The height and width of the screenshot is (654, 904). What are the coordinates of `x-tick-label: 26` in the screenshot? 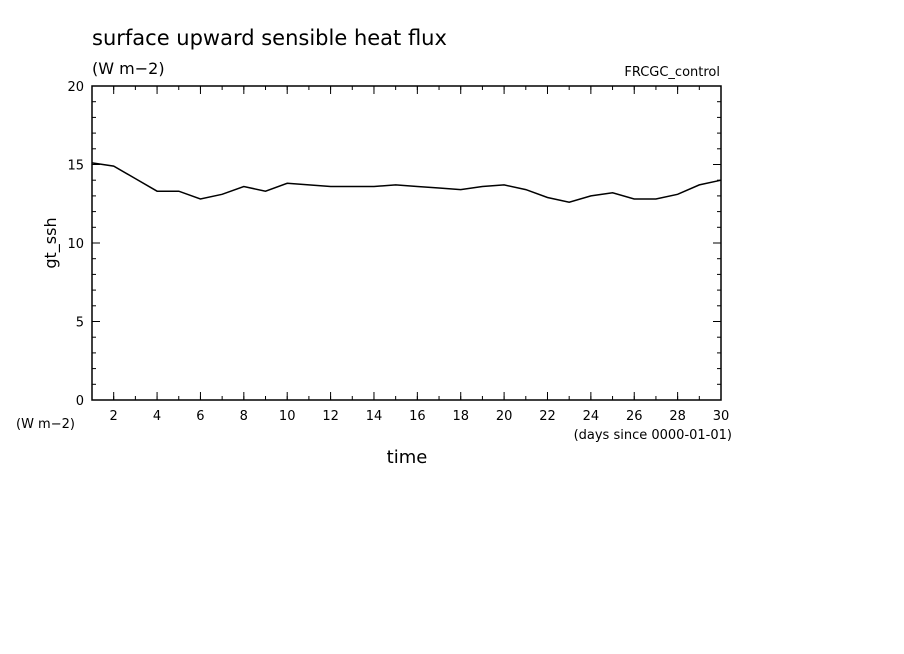 It's located at (634, 416).